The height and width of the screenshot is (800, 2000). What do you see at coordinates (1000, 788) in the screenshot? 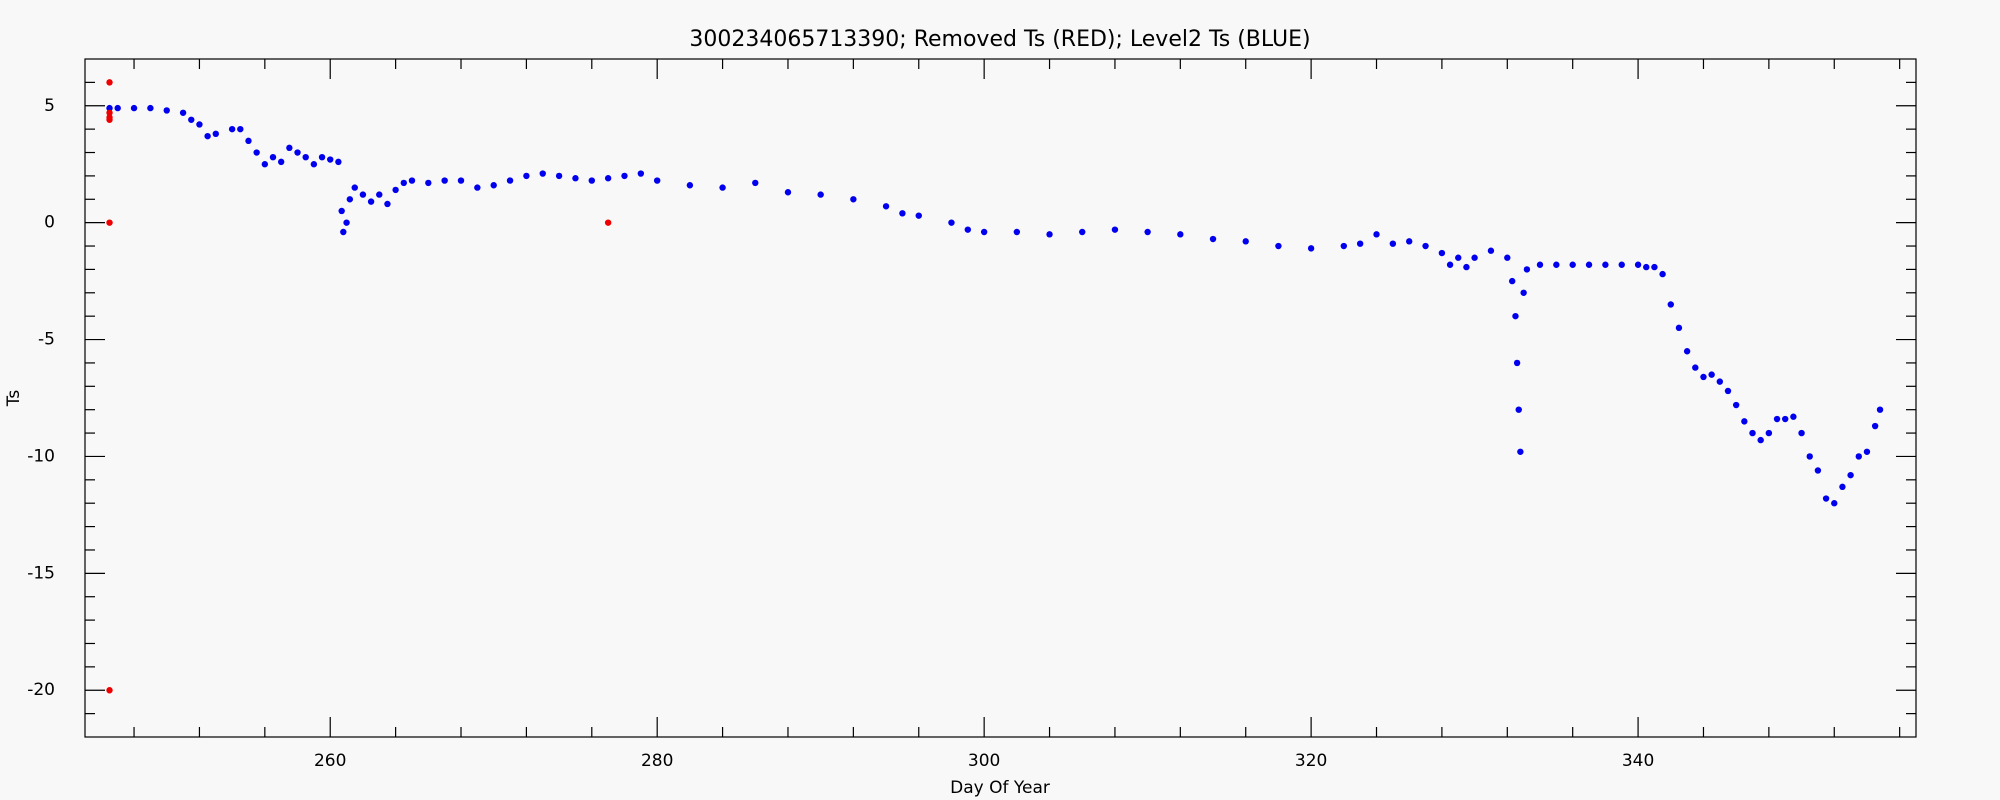
I see `x-axis-label: Day Of Year` at bounding box center [1000, 788].